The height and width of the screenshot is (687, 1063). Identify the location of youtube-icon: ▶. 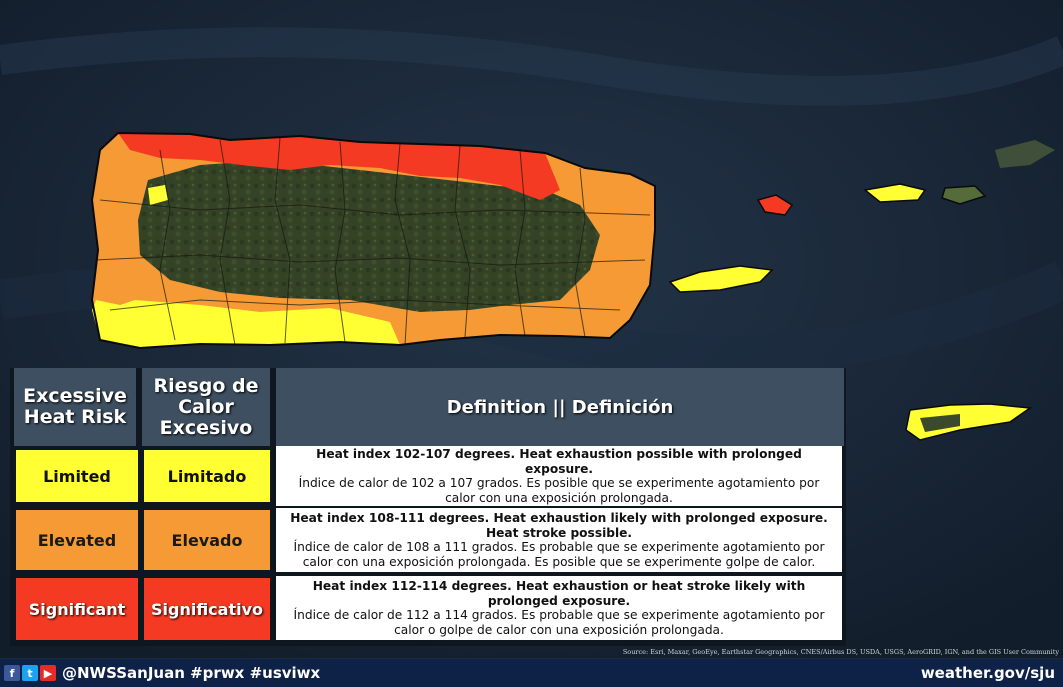
(48, 673).